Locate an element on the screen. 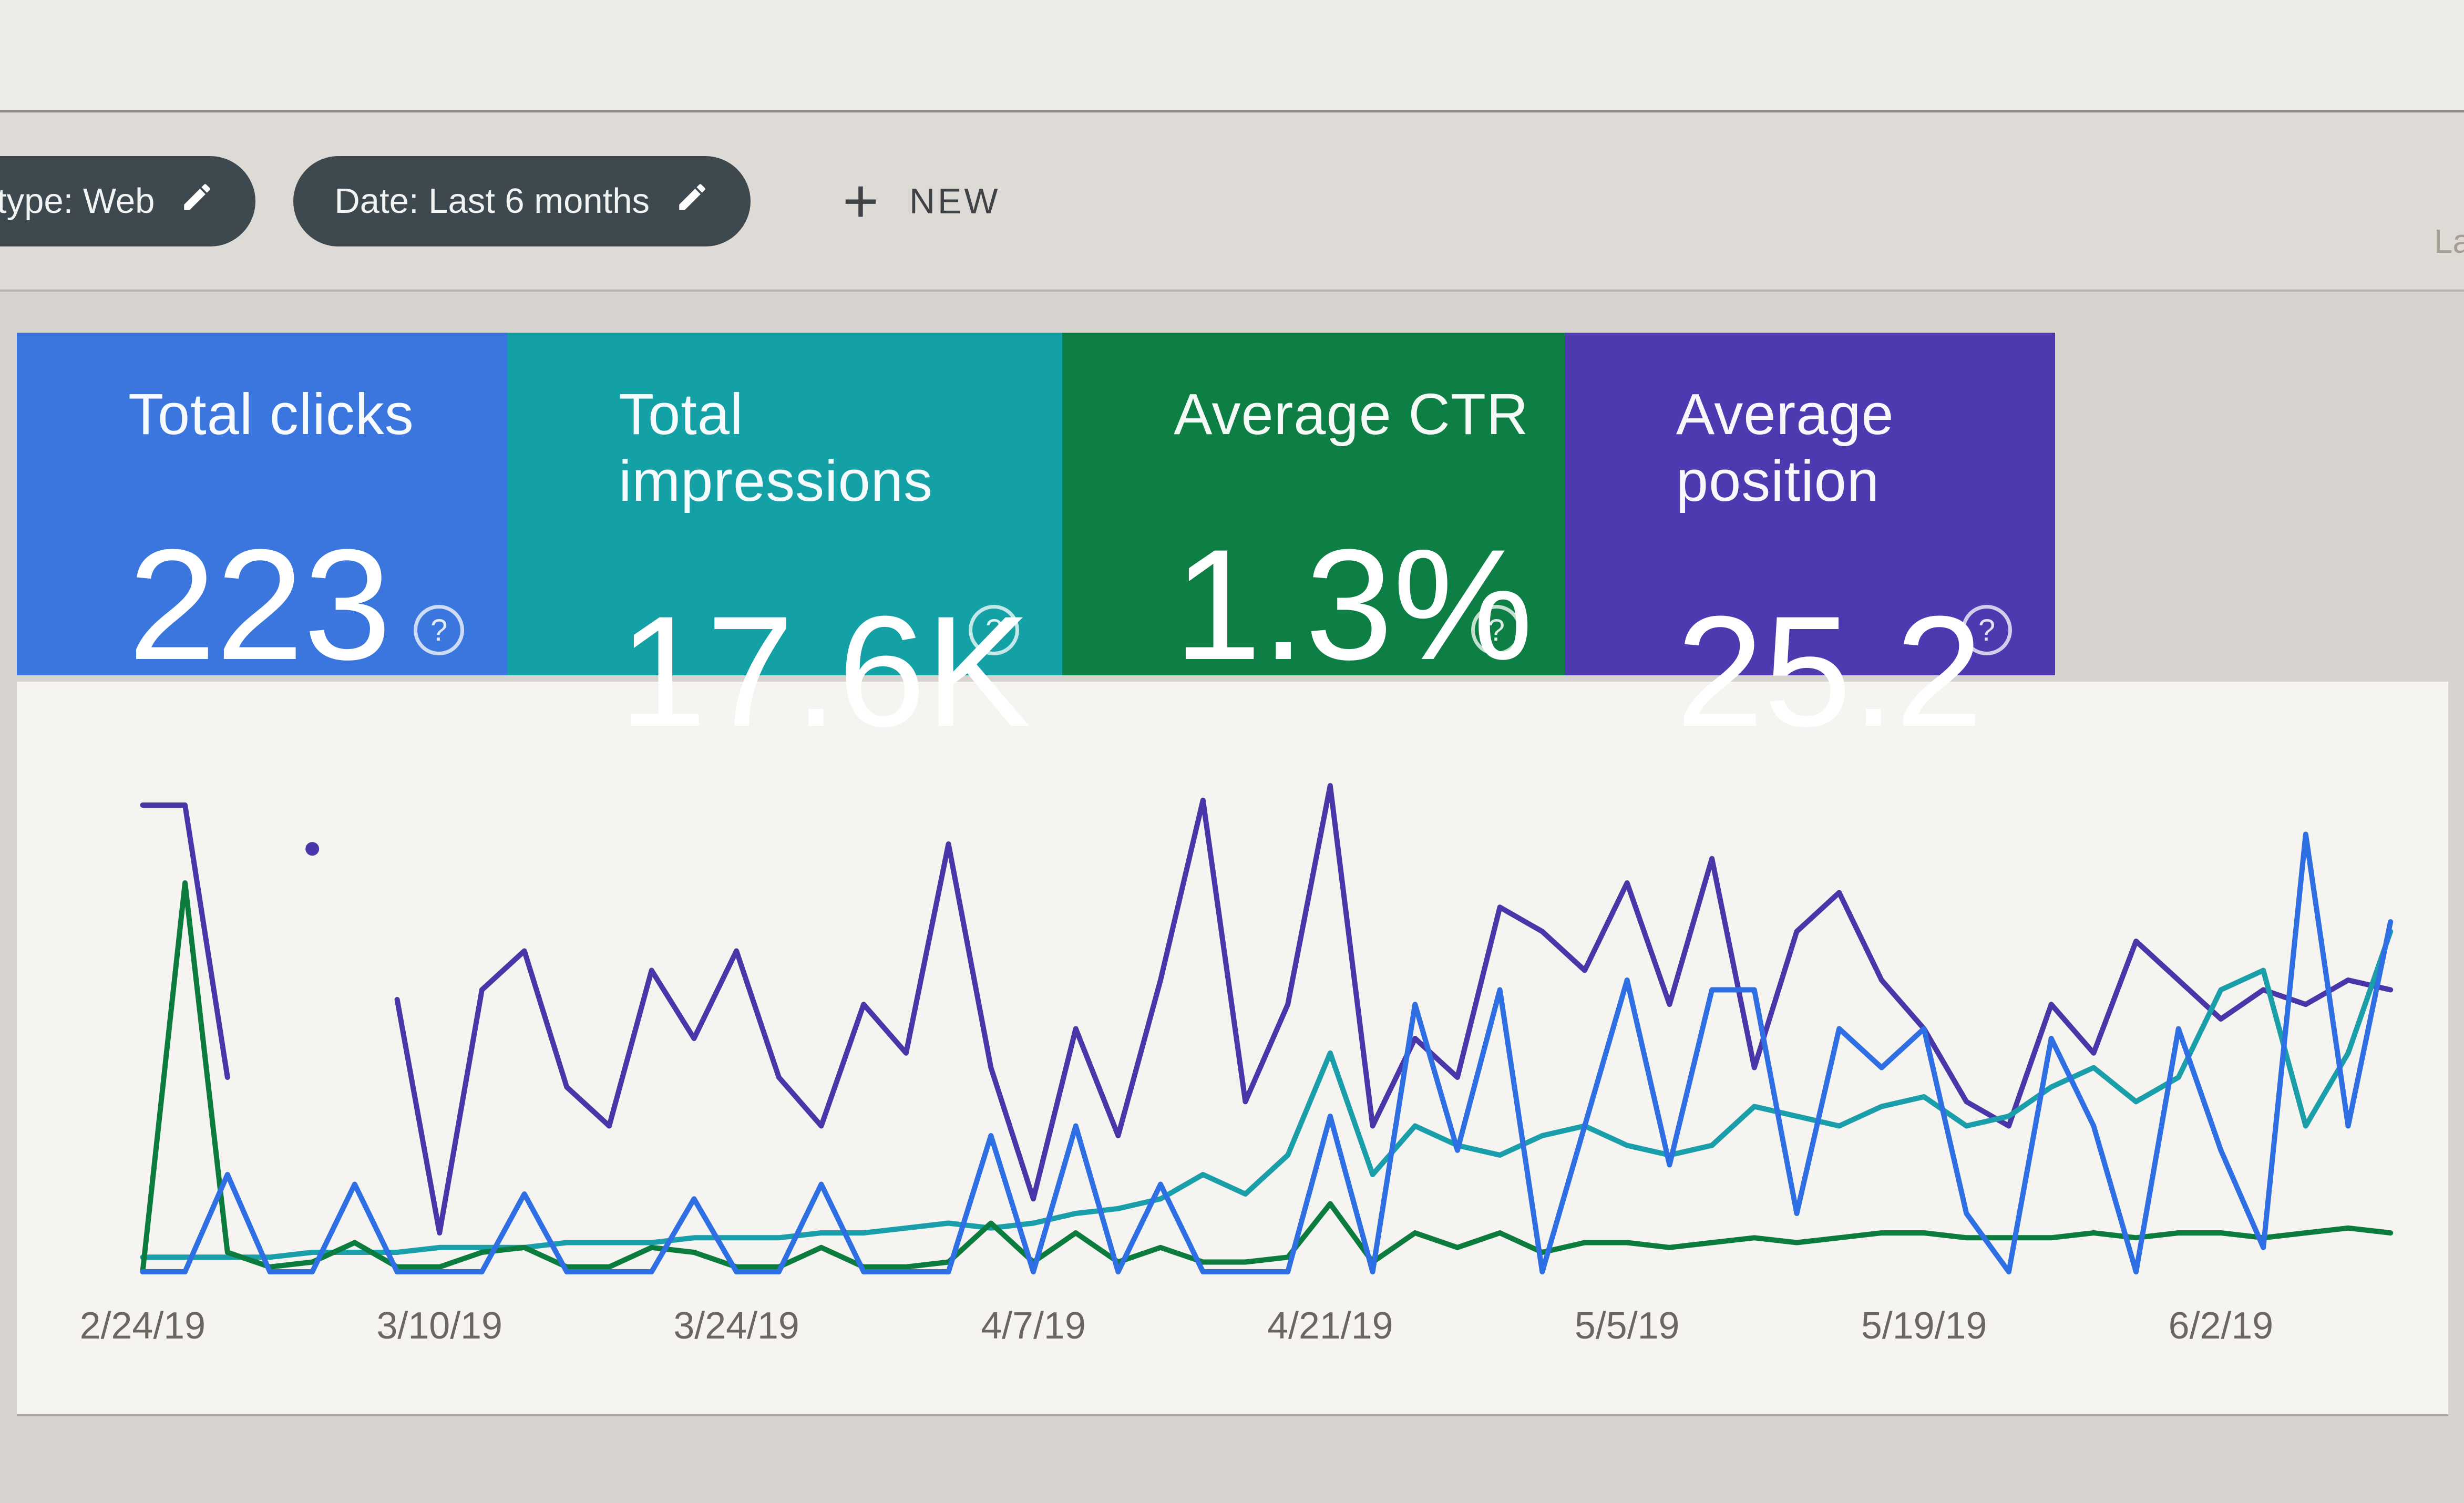 The width and height of the screenshot is (2464, 1503). new-filter-button: + NEW is located at coordinates (922, 201).